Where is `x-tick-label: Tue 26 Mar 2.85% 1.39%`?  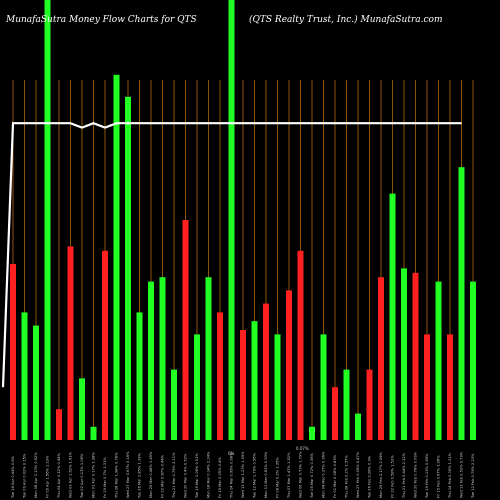 x-tick-label: Tue 26 Mar 2.85% 1.39% is located at coordinates (140, 476).